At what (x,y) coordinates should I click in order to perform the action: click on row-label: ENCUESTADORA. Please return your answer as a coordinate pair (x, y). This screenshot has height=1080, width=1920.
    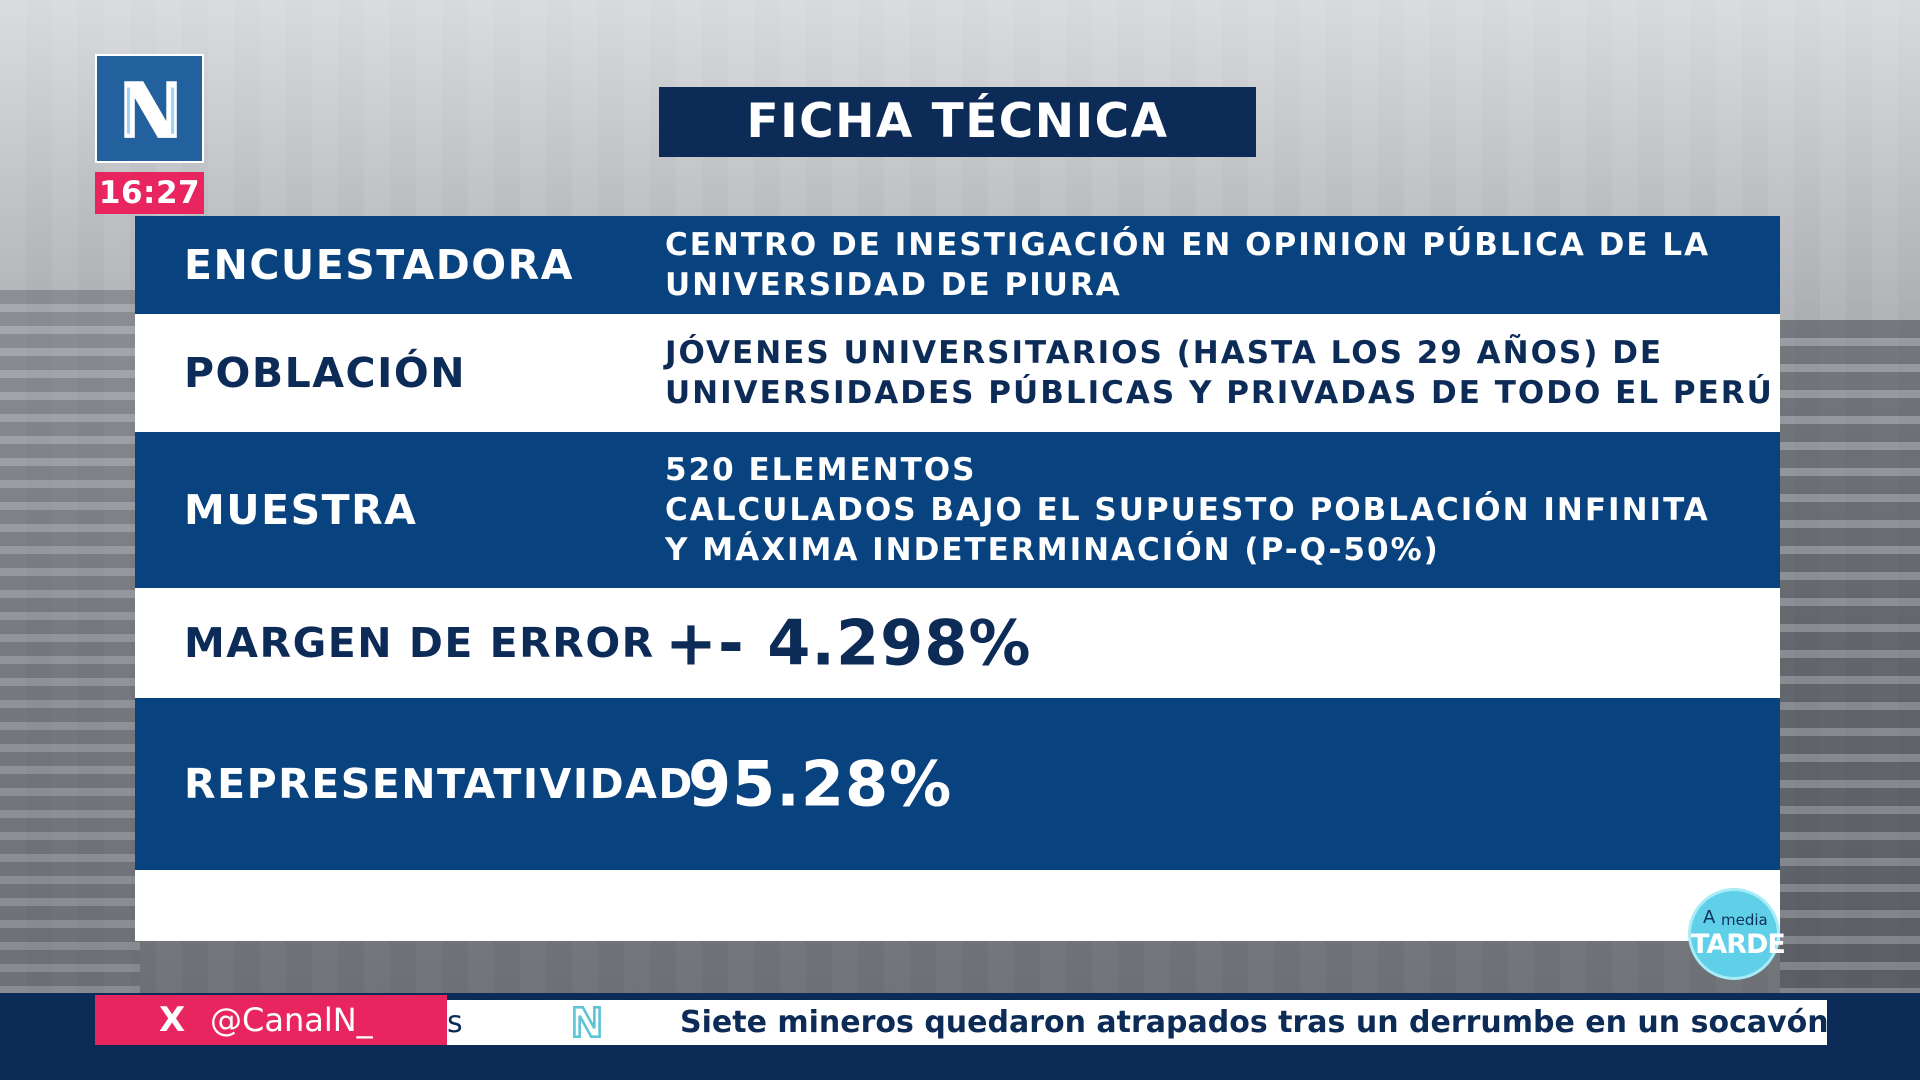
    Looking at the image, I should click on (379, 265).